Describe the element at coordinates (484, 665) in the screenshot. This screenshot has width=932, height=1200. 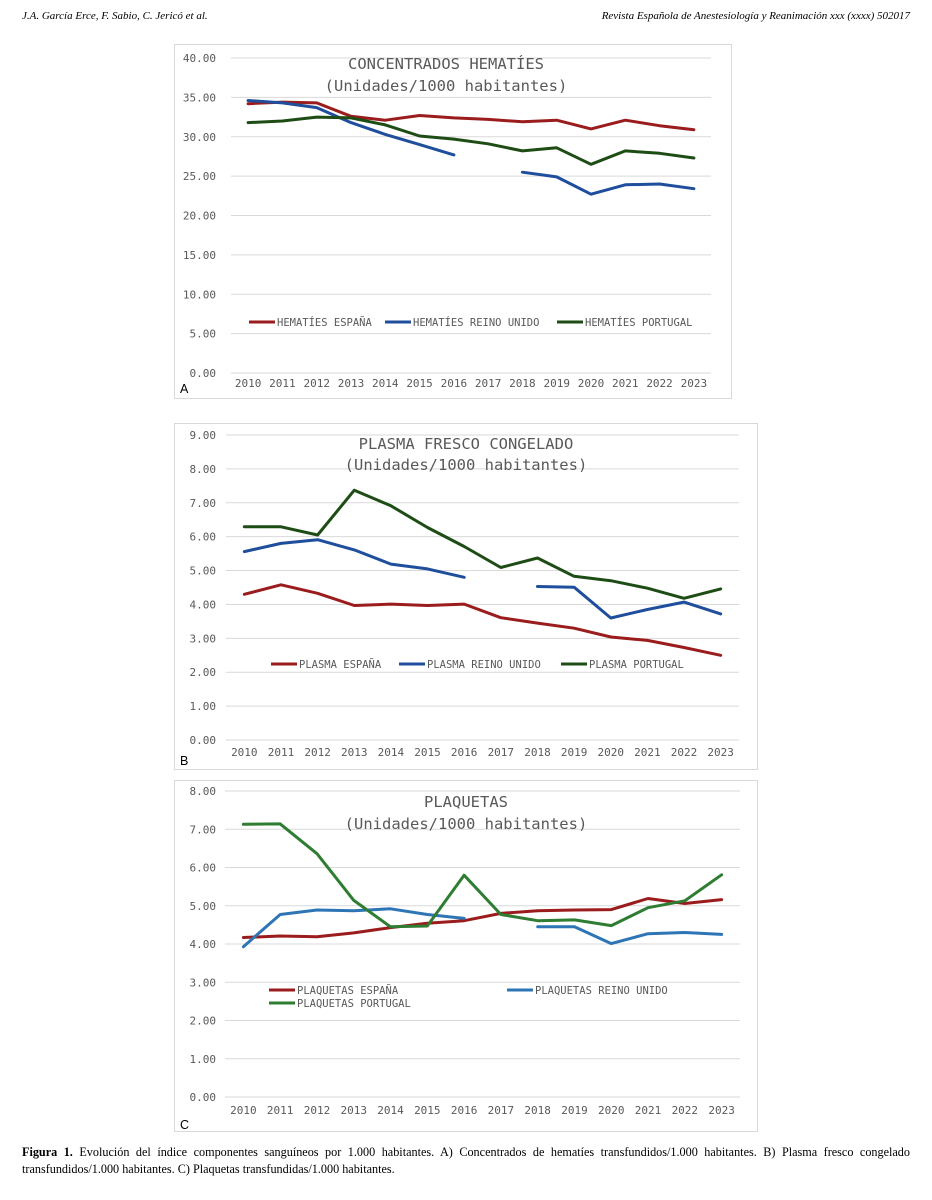
I see `legend-label: PLASMA REINO UNIDO` at that location.